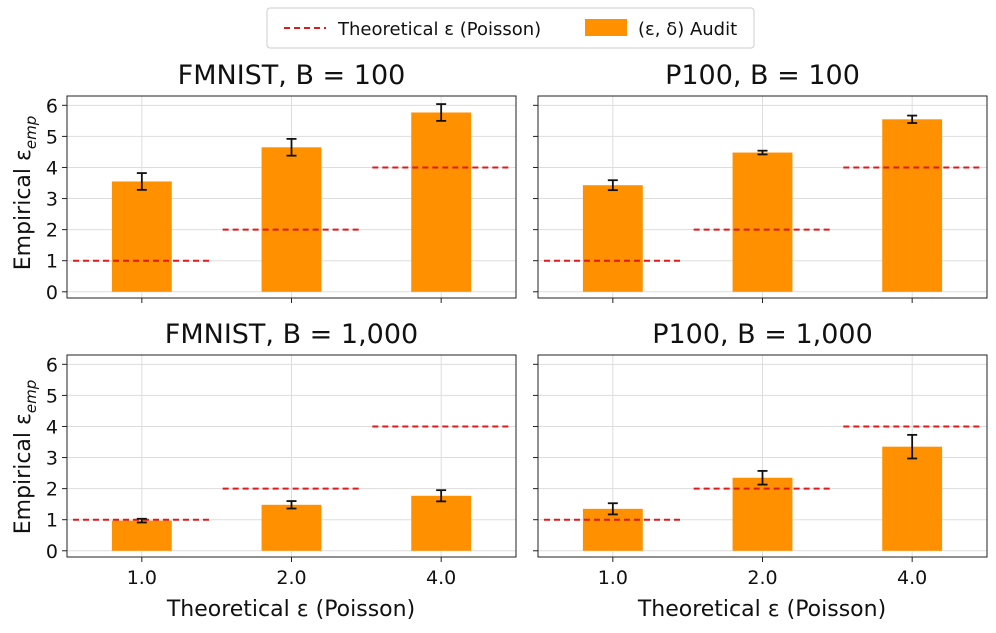 The image size is (996, 633). I want to click on legend-audit-label: (ε, δ) Audit, so click(687, 29).